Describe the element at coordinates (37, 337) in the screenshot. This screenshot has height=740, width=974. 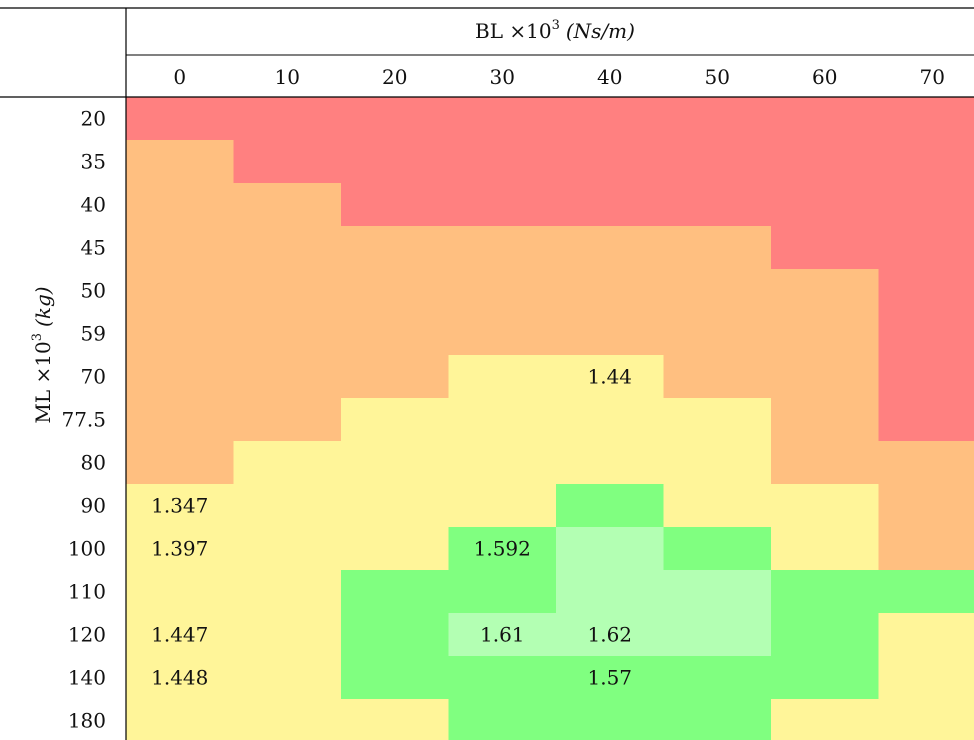
I see `row-header-exponent: 3` at that location.